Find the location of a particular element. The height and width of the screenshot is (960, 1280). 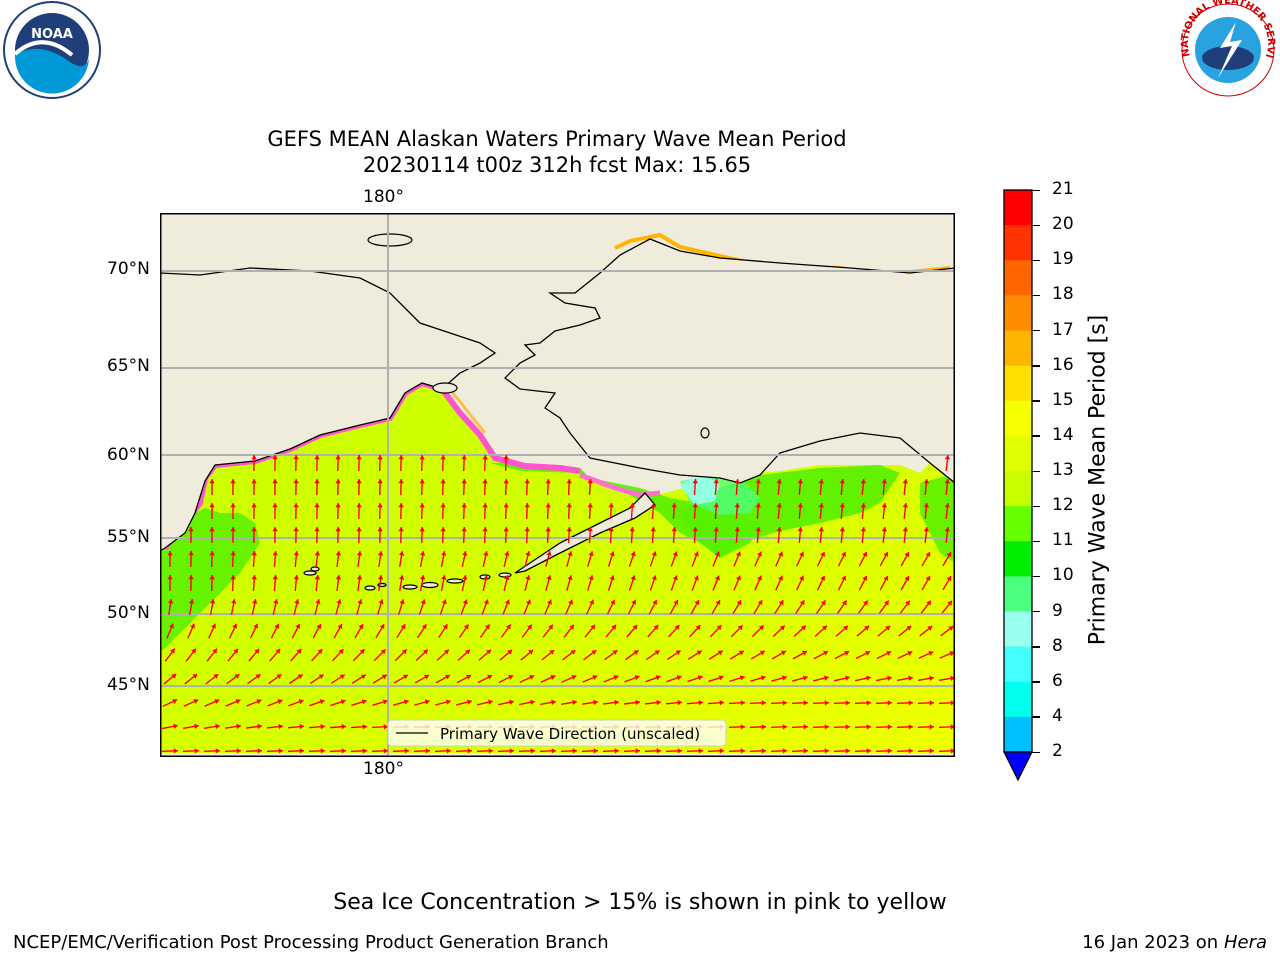

colorbar-tick-label: 10 is located at coordinates (1063, 575).